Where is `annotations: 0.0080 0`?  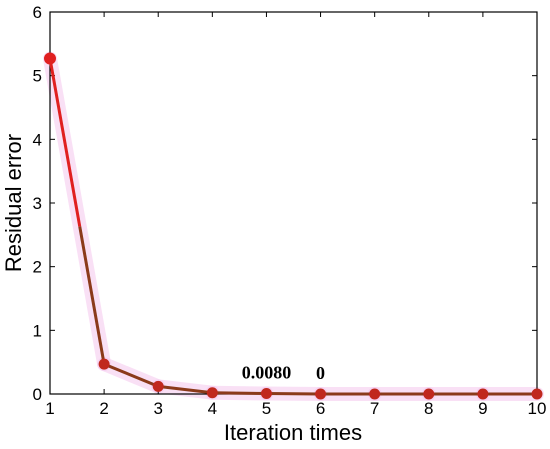
annotations: 0.0080 0 is located at coordinates (283, 372).